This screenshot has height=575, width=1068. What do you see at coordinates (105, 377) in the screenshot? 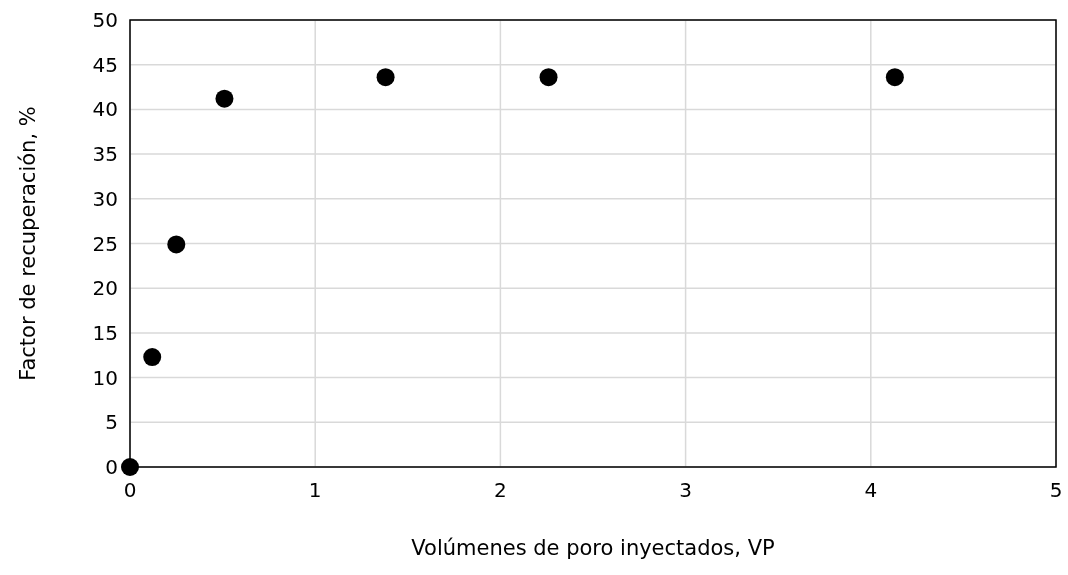
I see `y-tick-label: 10` at bounding box center [105, 377].